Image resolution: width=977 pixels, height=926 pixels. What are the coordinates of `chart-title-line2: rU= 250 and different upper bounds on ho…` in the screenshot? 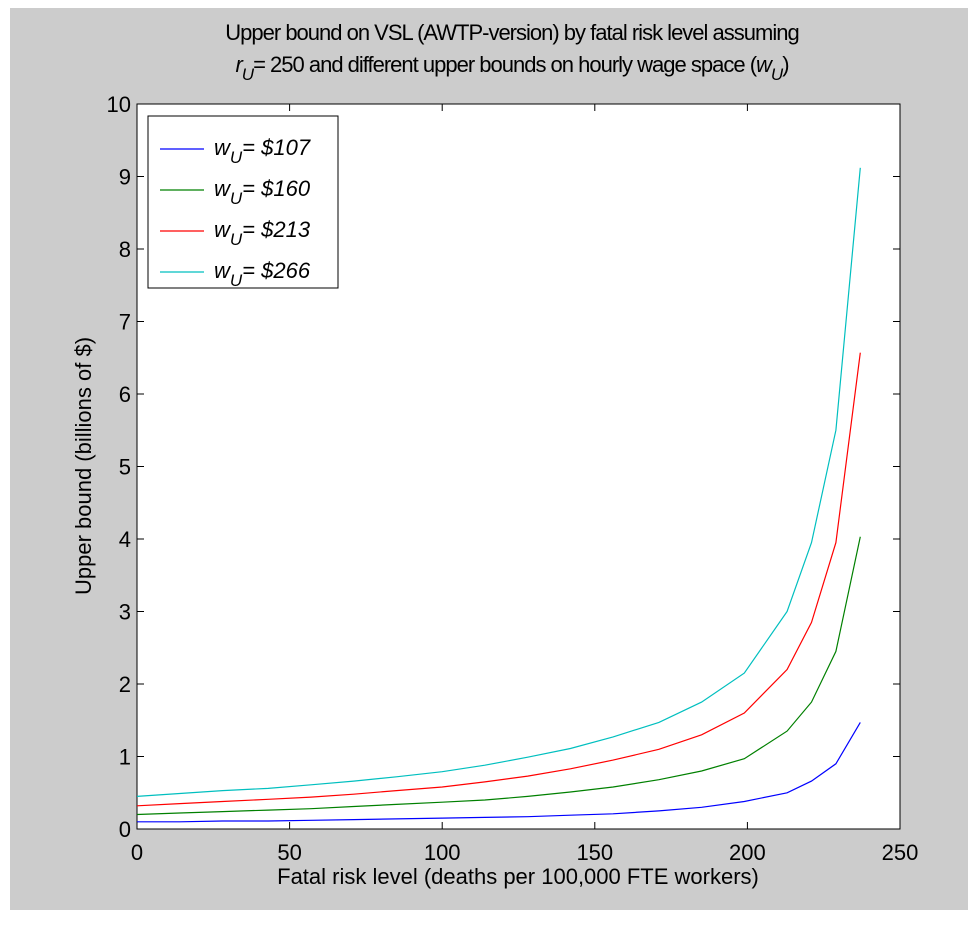 It's located at (511, 68).